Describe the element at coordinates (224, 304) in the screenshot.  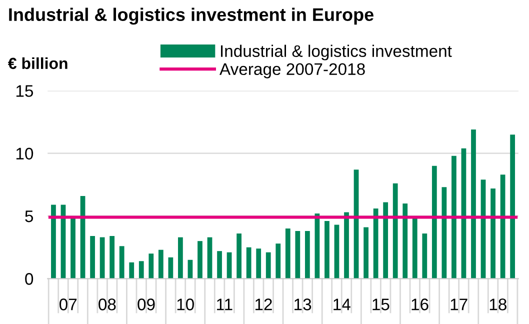
I see `x-tick-label: 11` at that location.